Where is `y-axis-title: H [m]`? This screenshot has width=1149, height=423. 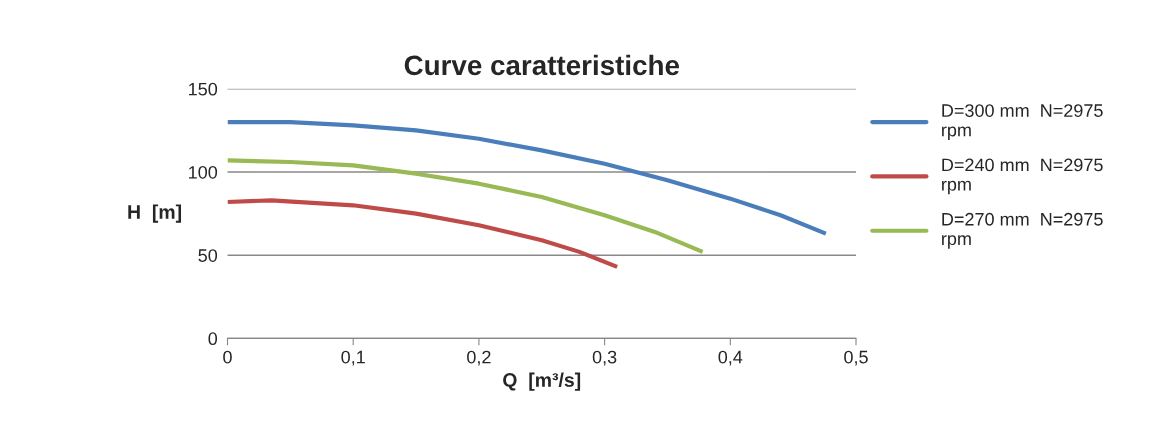
y-axis-title: H [m] is located at coordinates (155, 213).